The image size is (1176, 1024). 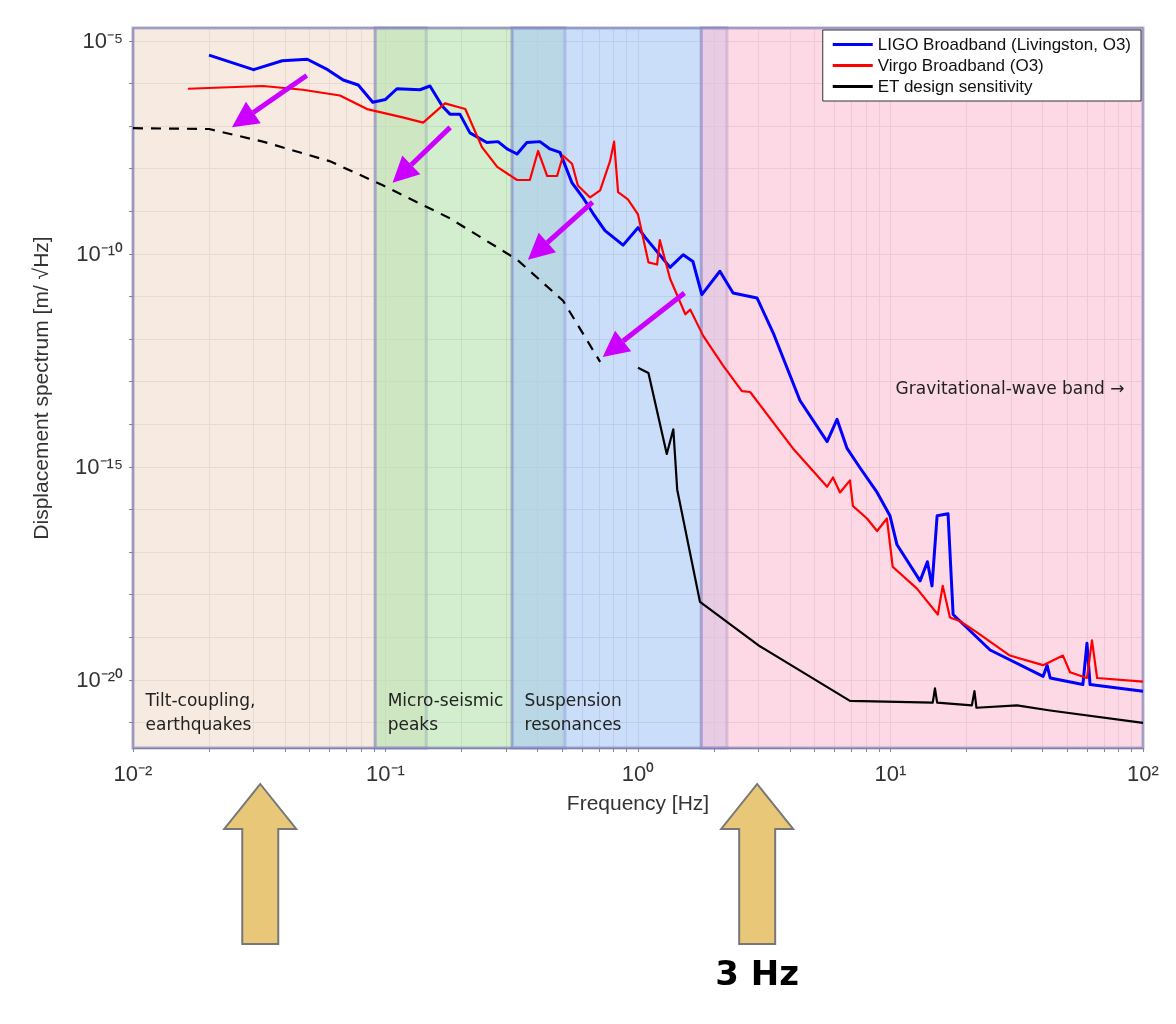 What do you see at coordinates (1004, 44) in the screenshot?
I see `legend-label: LIGO Broadband (Livingston, O3)` at bounding box center [1004, 44].